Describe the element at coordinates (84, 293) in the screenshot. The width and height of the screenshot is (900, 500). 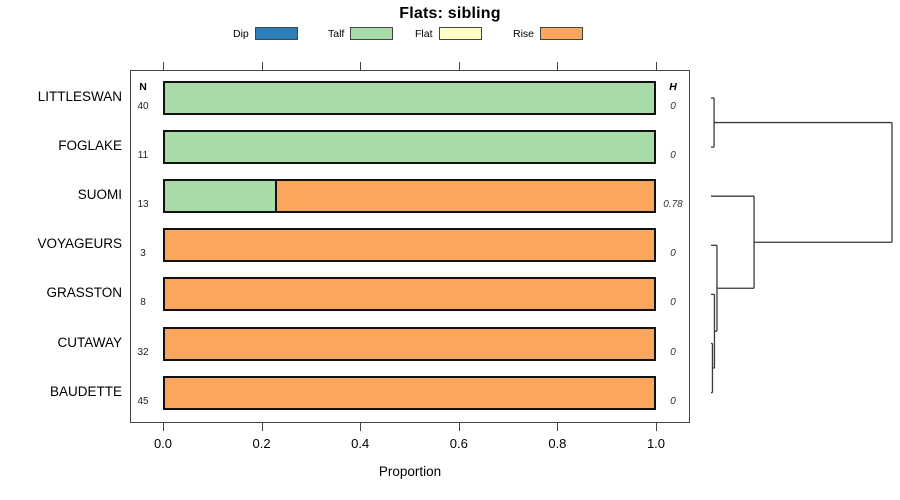
I see `row-label-grasston: GRASSTON` at that location.